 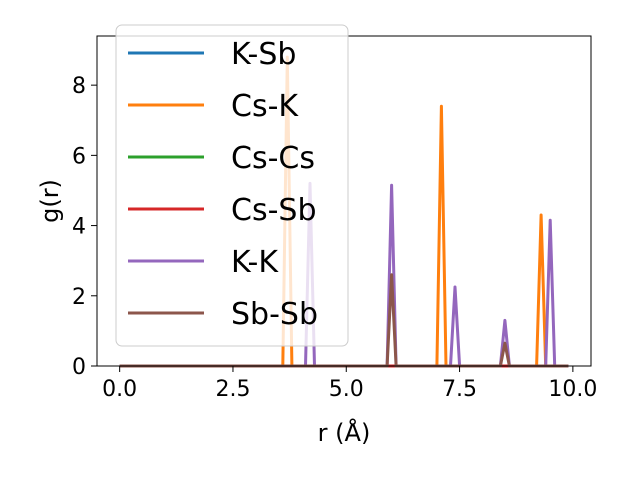 What do you see at coordinates (79, 156) in the screenshot?
I see `y-tick-label: 6` at bounding box center [79, 156].